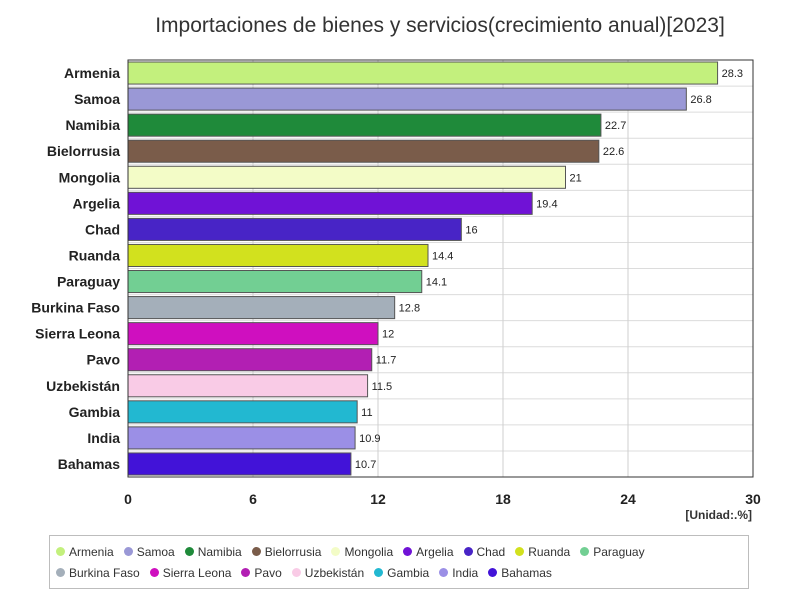 The width and height of the screenshot is (800, 600). I want to click on category-label: Pavo, so click(103, 360).